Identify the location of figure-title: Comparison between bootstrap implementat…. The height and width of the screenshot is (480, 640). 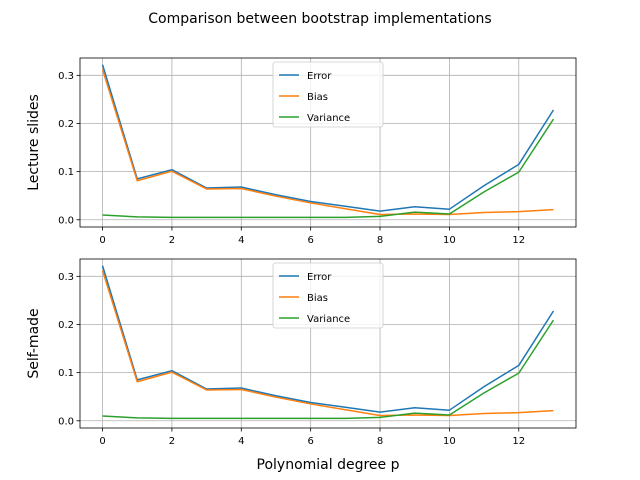
(319, 19).